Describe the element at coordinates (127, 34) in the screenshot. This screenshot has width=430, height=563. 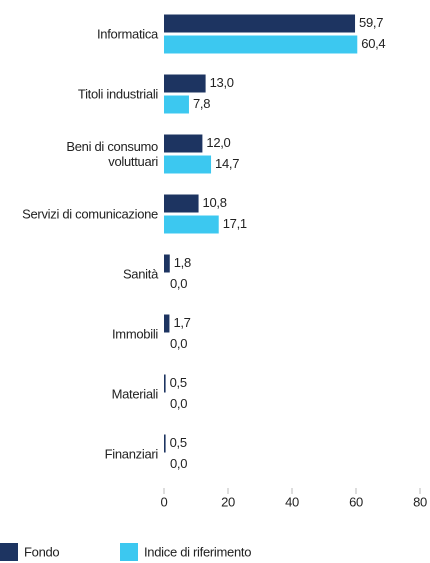
I see `category-label: Informatica` at that location.